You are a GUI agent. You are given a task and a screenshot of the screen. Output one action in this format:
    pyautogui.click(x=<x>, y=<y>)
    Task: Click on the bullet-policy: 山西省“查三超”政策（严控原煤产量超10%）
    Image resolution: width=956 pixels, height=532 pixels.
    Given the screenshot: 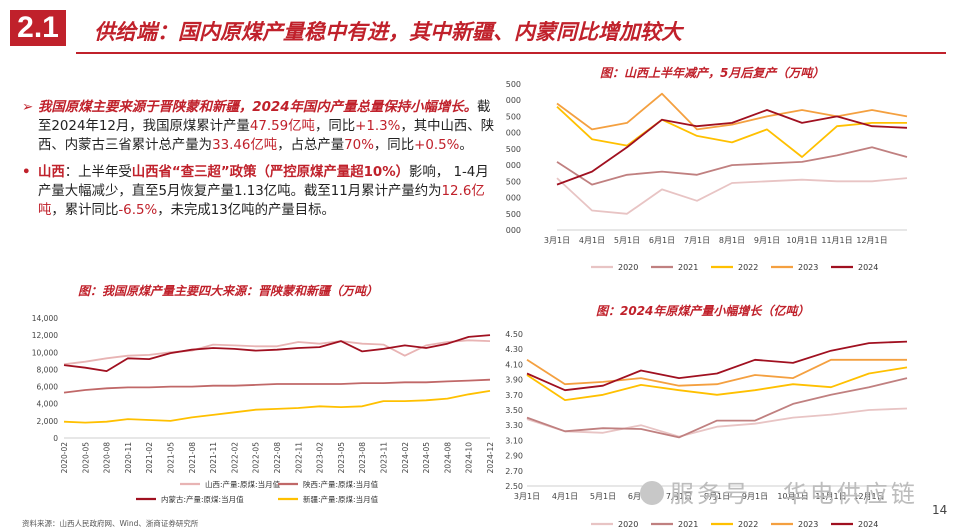 What is the action you would take?
    pyautogui.click(x=270, y=172)
    